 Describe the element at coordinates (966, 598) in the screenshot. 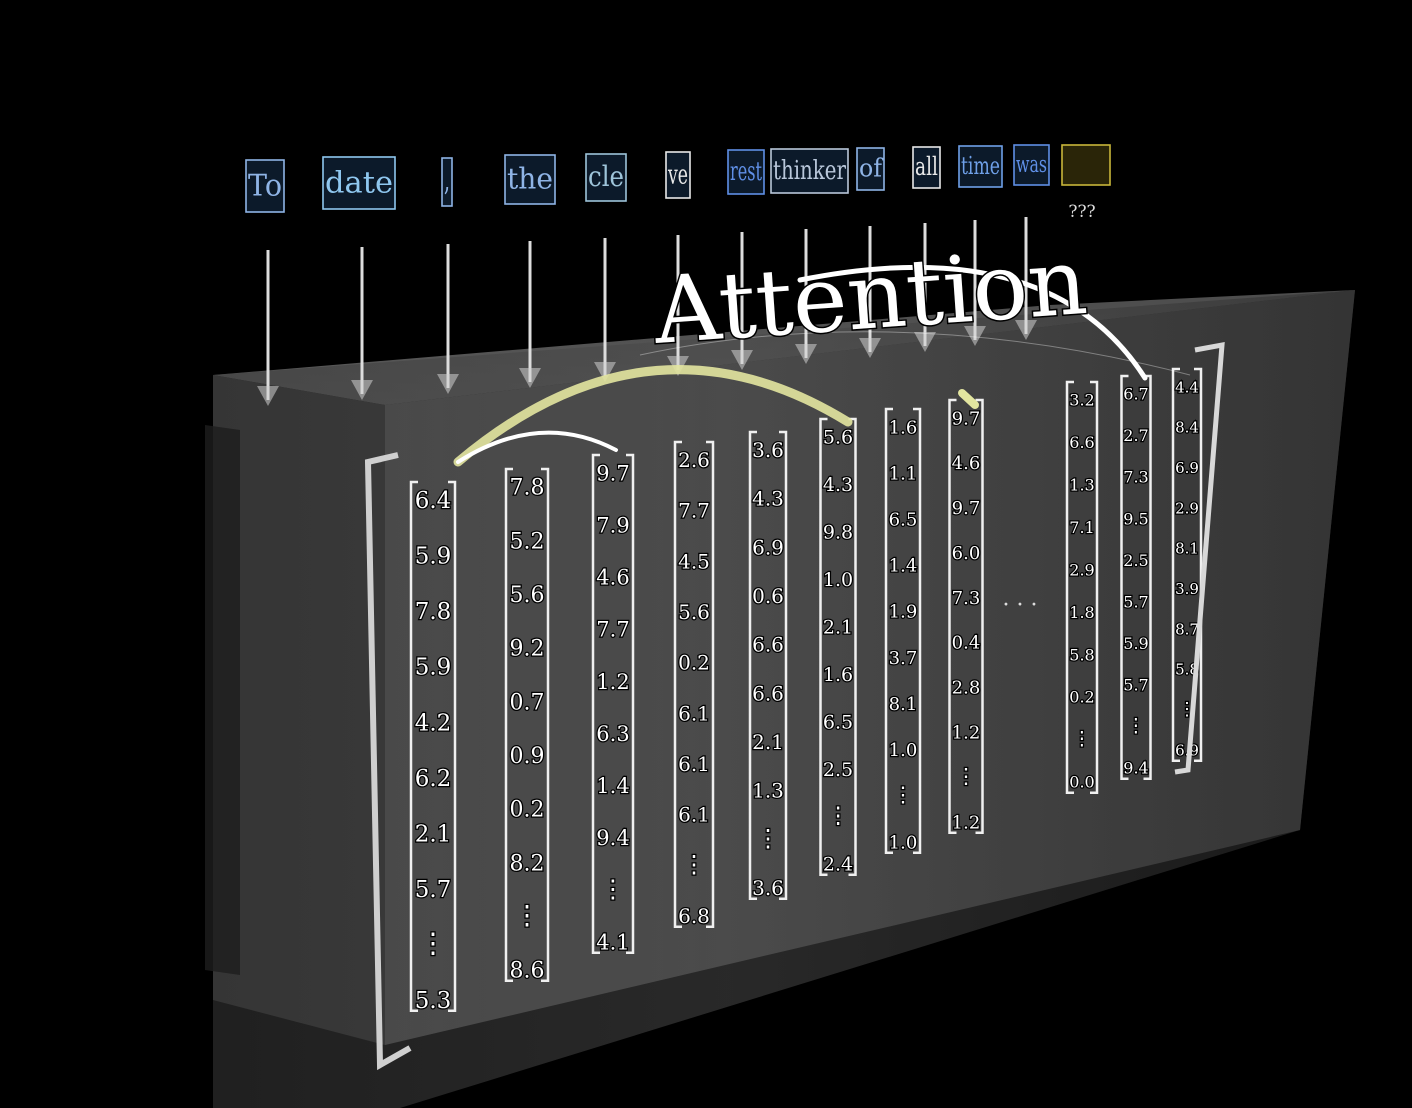

I see `vector-value: 7.3` at that location.